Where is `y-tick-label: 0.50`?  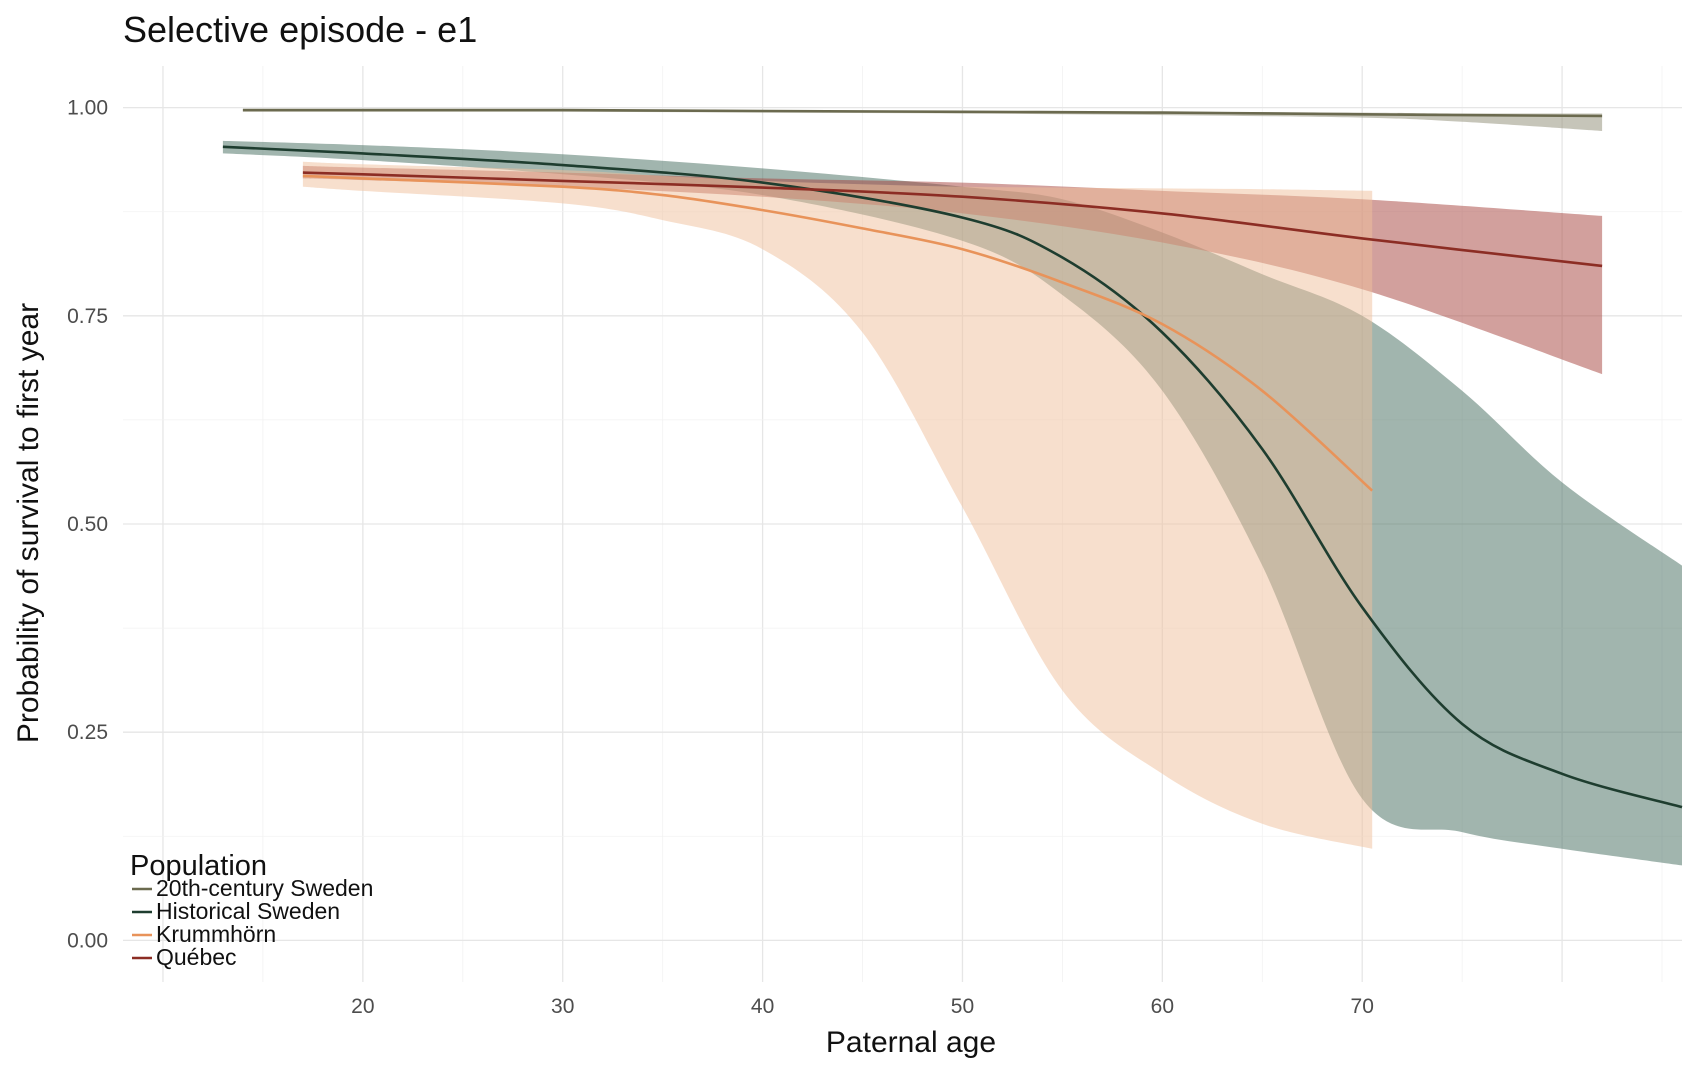
y-tick-label: 0.50 is located at coordinates (87, 524).